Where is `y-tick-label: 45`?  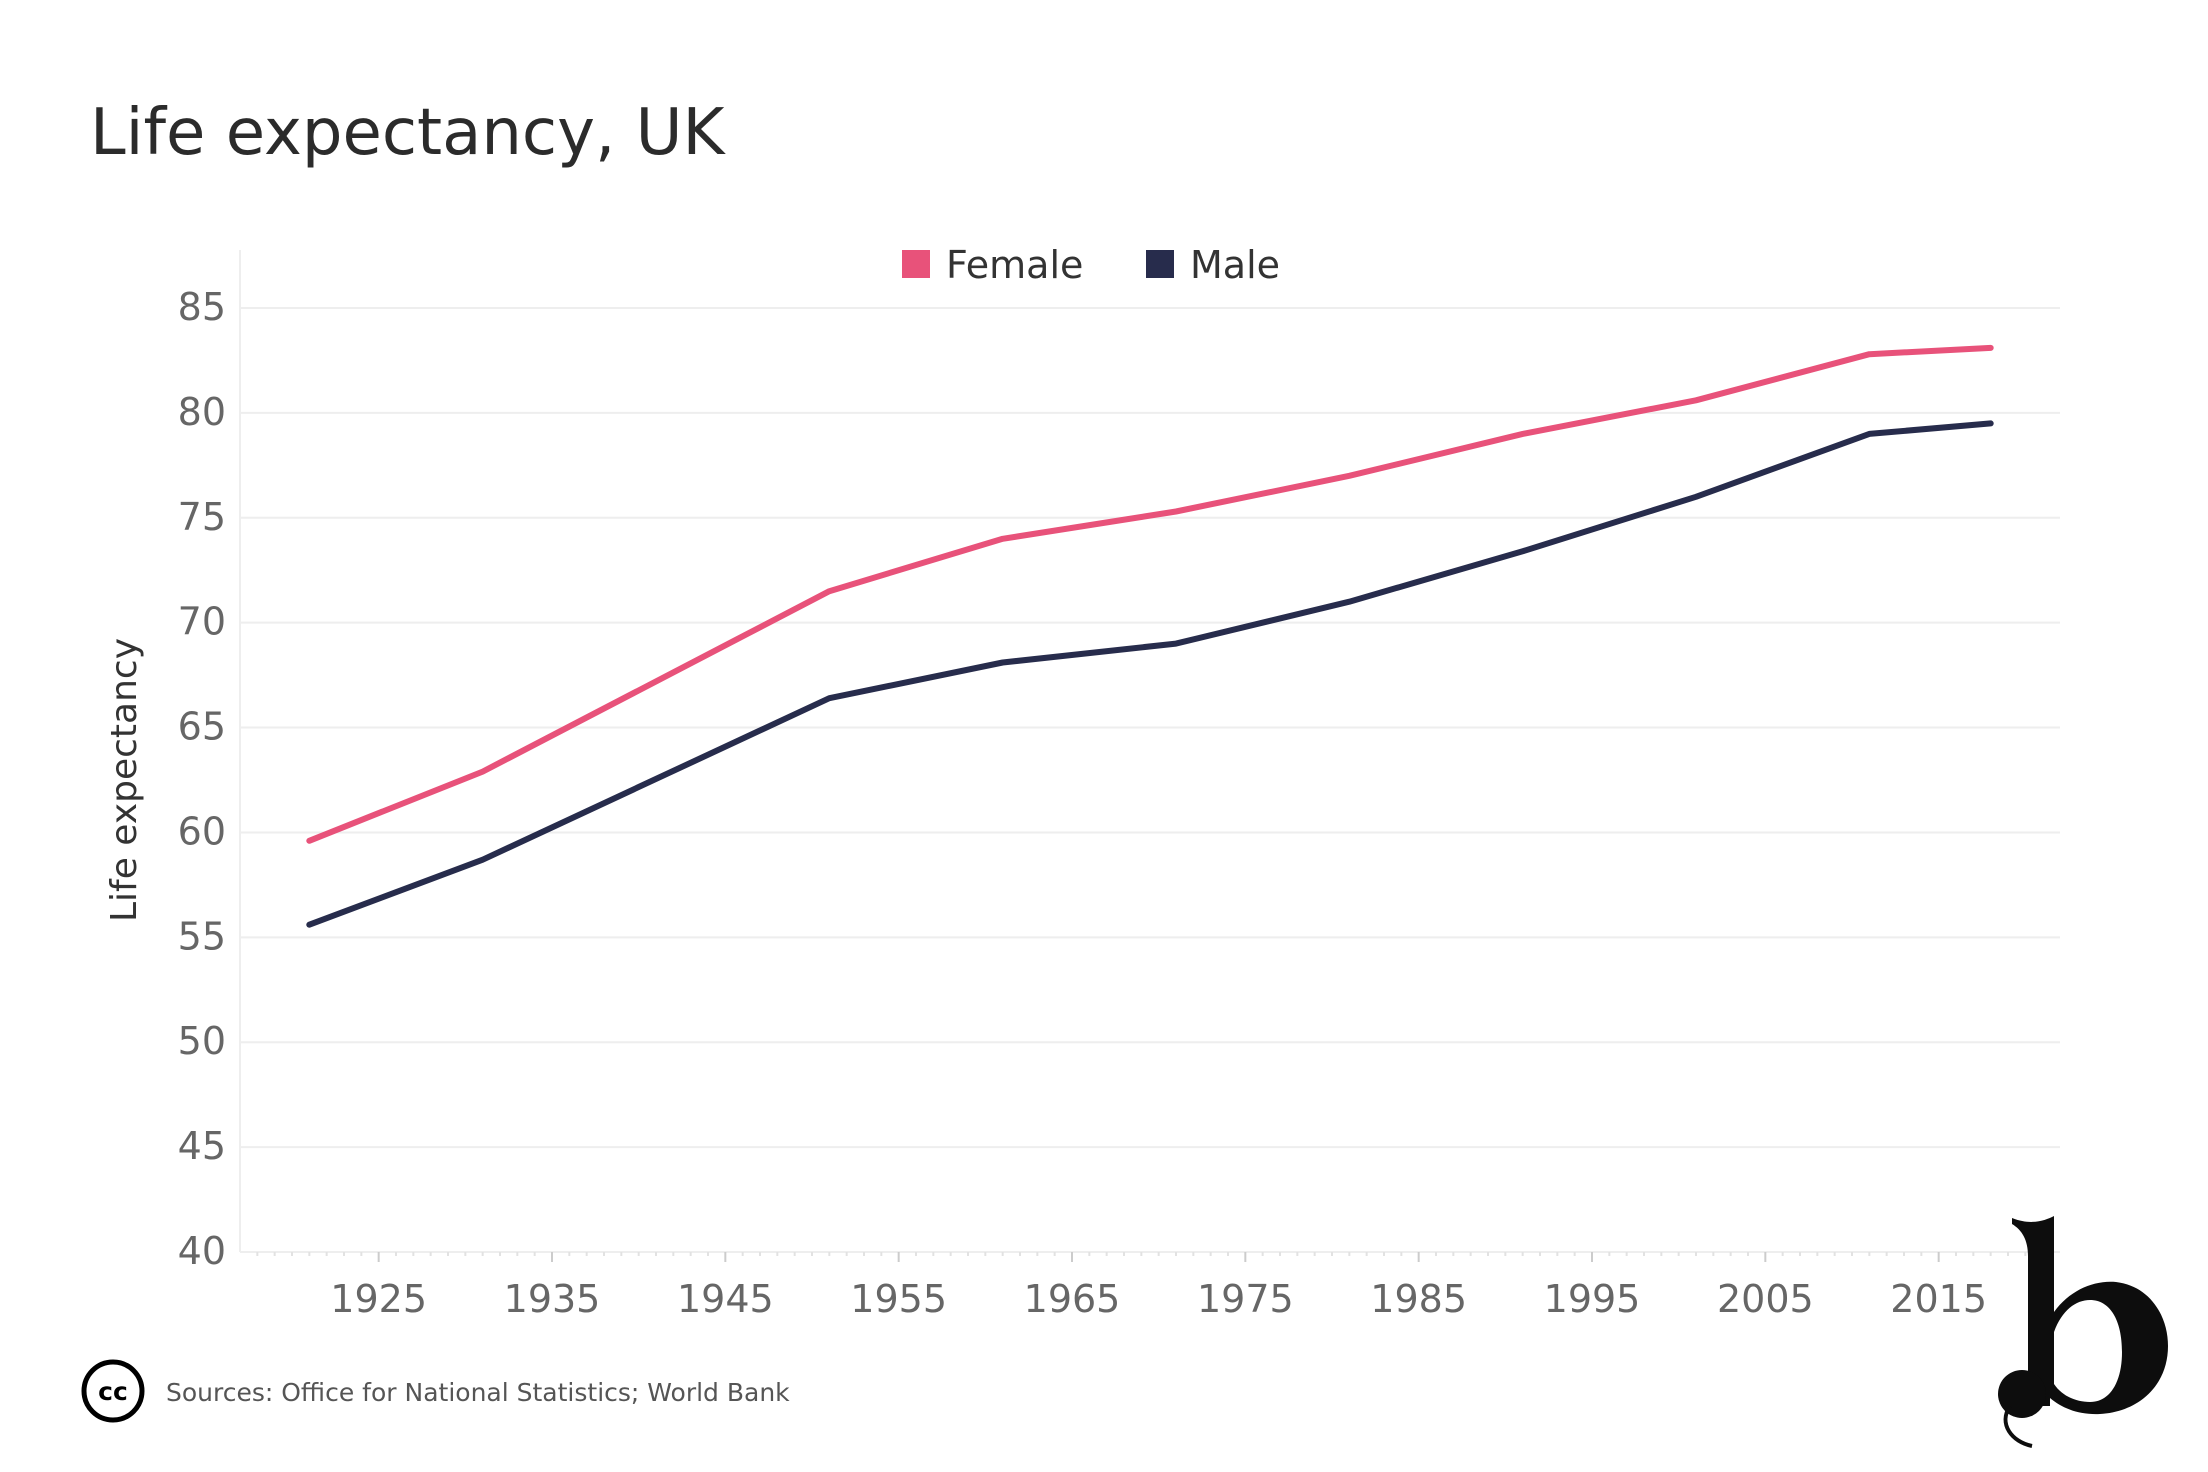
y-tick-label: 45 is located at coordinates (202, 1146).